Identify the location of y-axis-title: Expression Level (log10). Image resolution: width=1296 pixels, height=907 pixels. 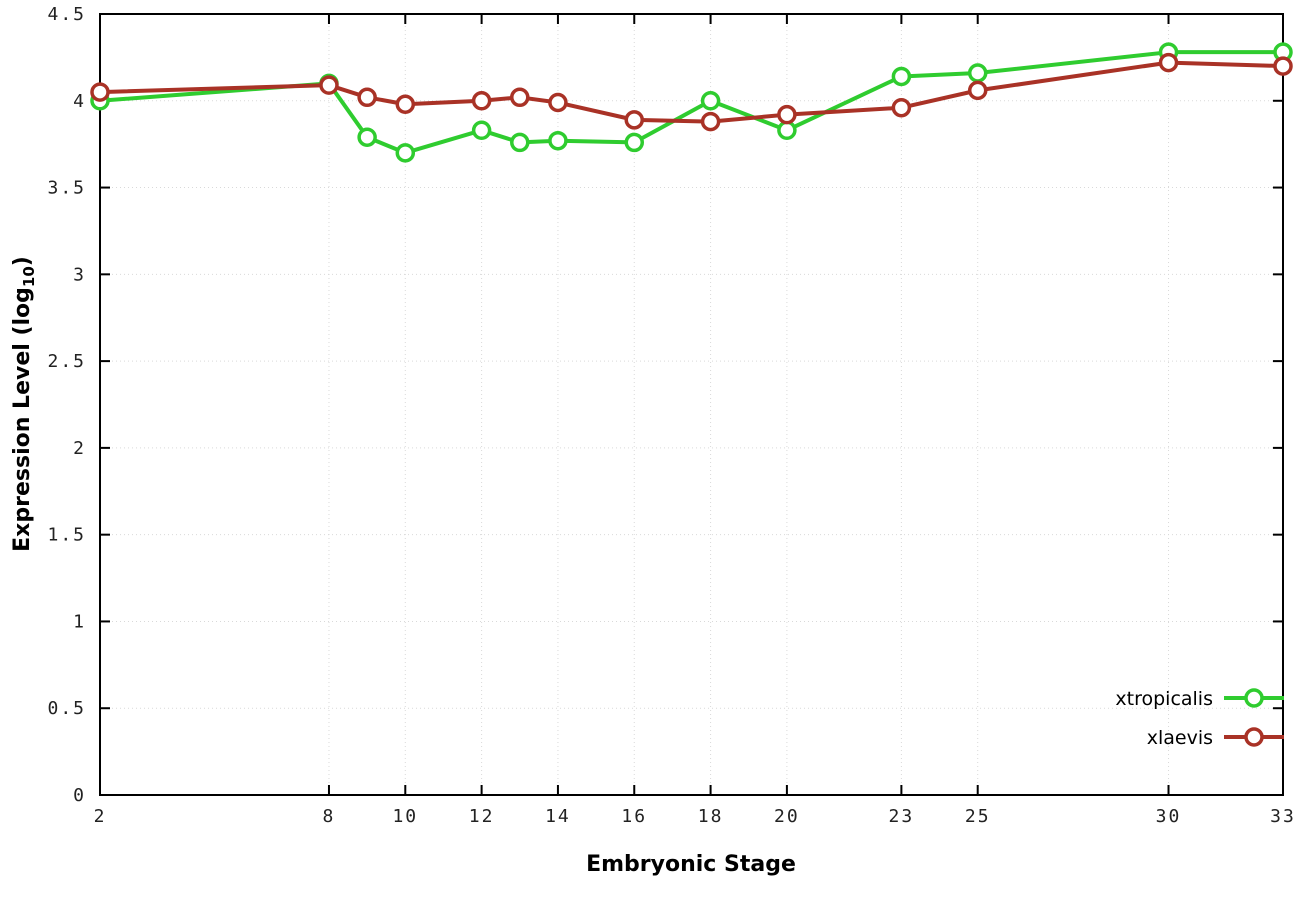
(24, 404).